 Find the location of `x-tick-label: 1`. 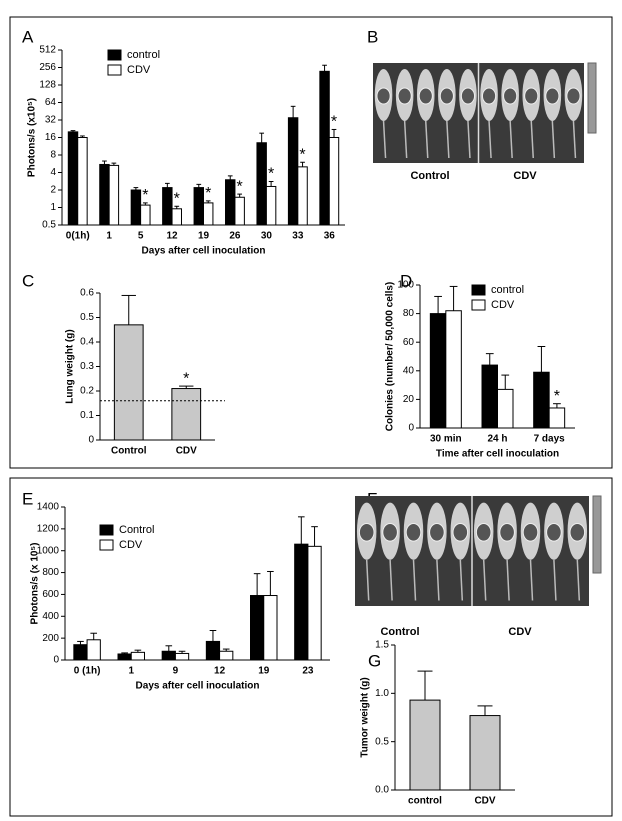

x-tick-label: 1 is located at coordinates (131, 671).